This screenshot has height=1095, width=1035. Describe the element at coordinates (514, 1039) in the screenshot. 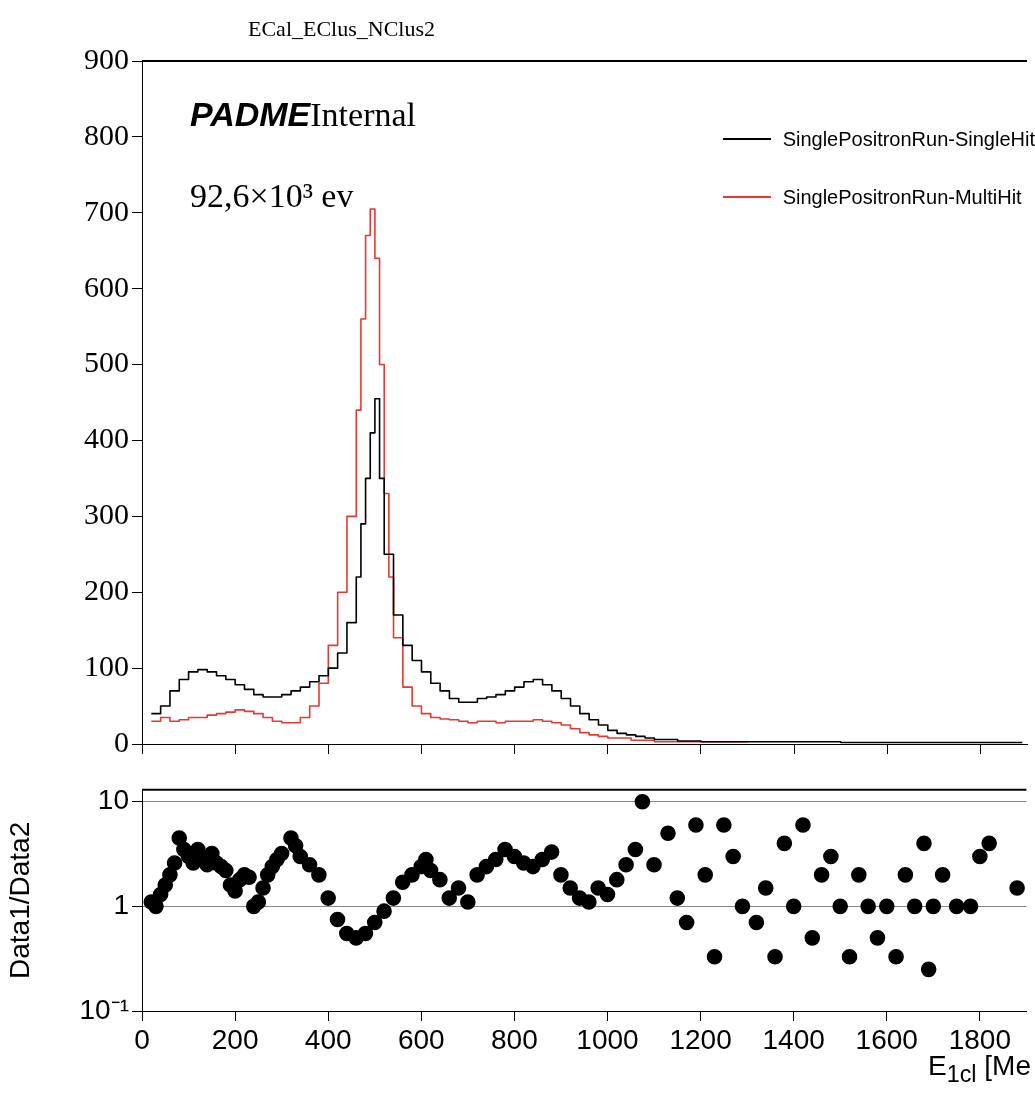

I see `x-tick-label: 800` at that location.